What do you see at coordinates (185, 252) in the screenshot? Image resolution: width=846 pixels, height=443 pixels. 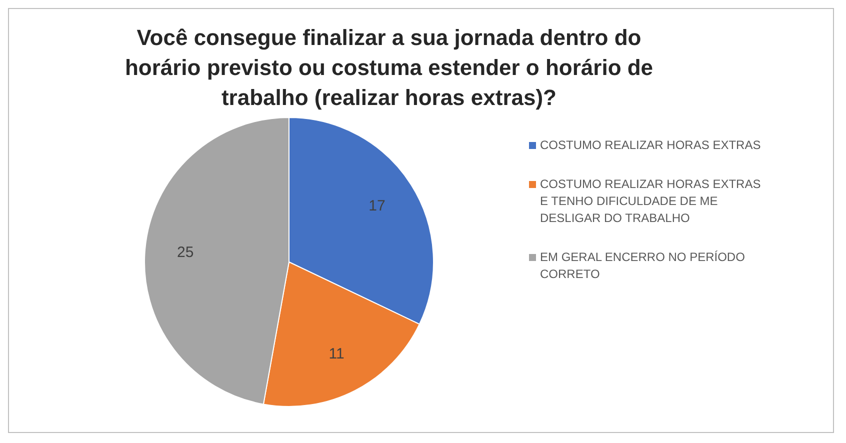 I see `data-label: 25` at bounding box center [185, 252].